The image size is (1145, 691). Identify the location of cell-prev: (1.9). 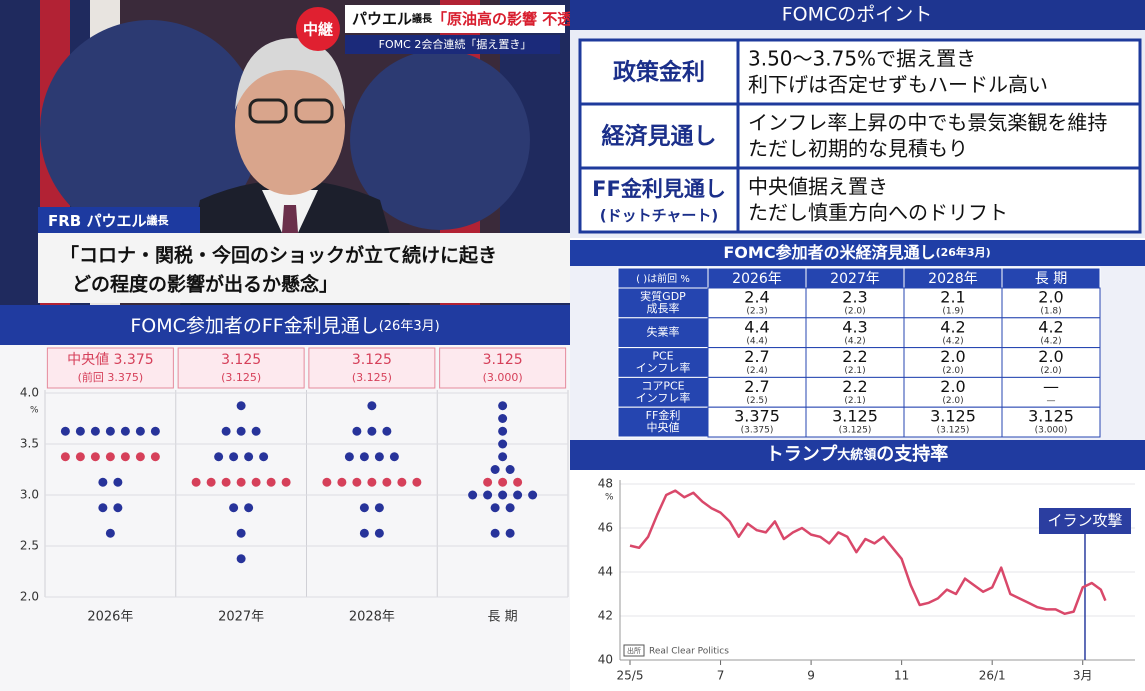
(952, 312).